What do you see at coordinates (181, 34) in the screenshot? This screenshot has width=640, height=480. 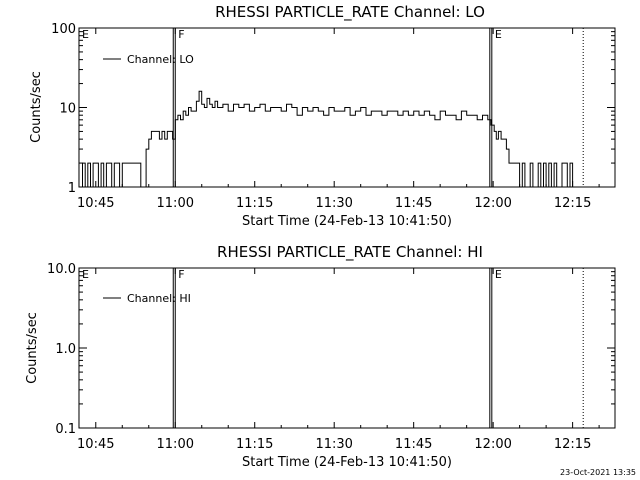 I see `event-marker-label-lo: F` at bounding box center [181, 34].